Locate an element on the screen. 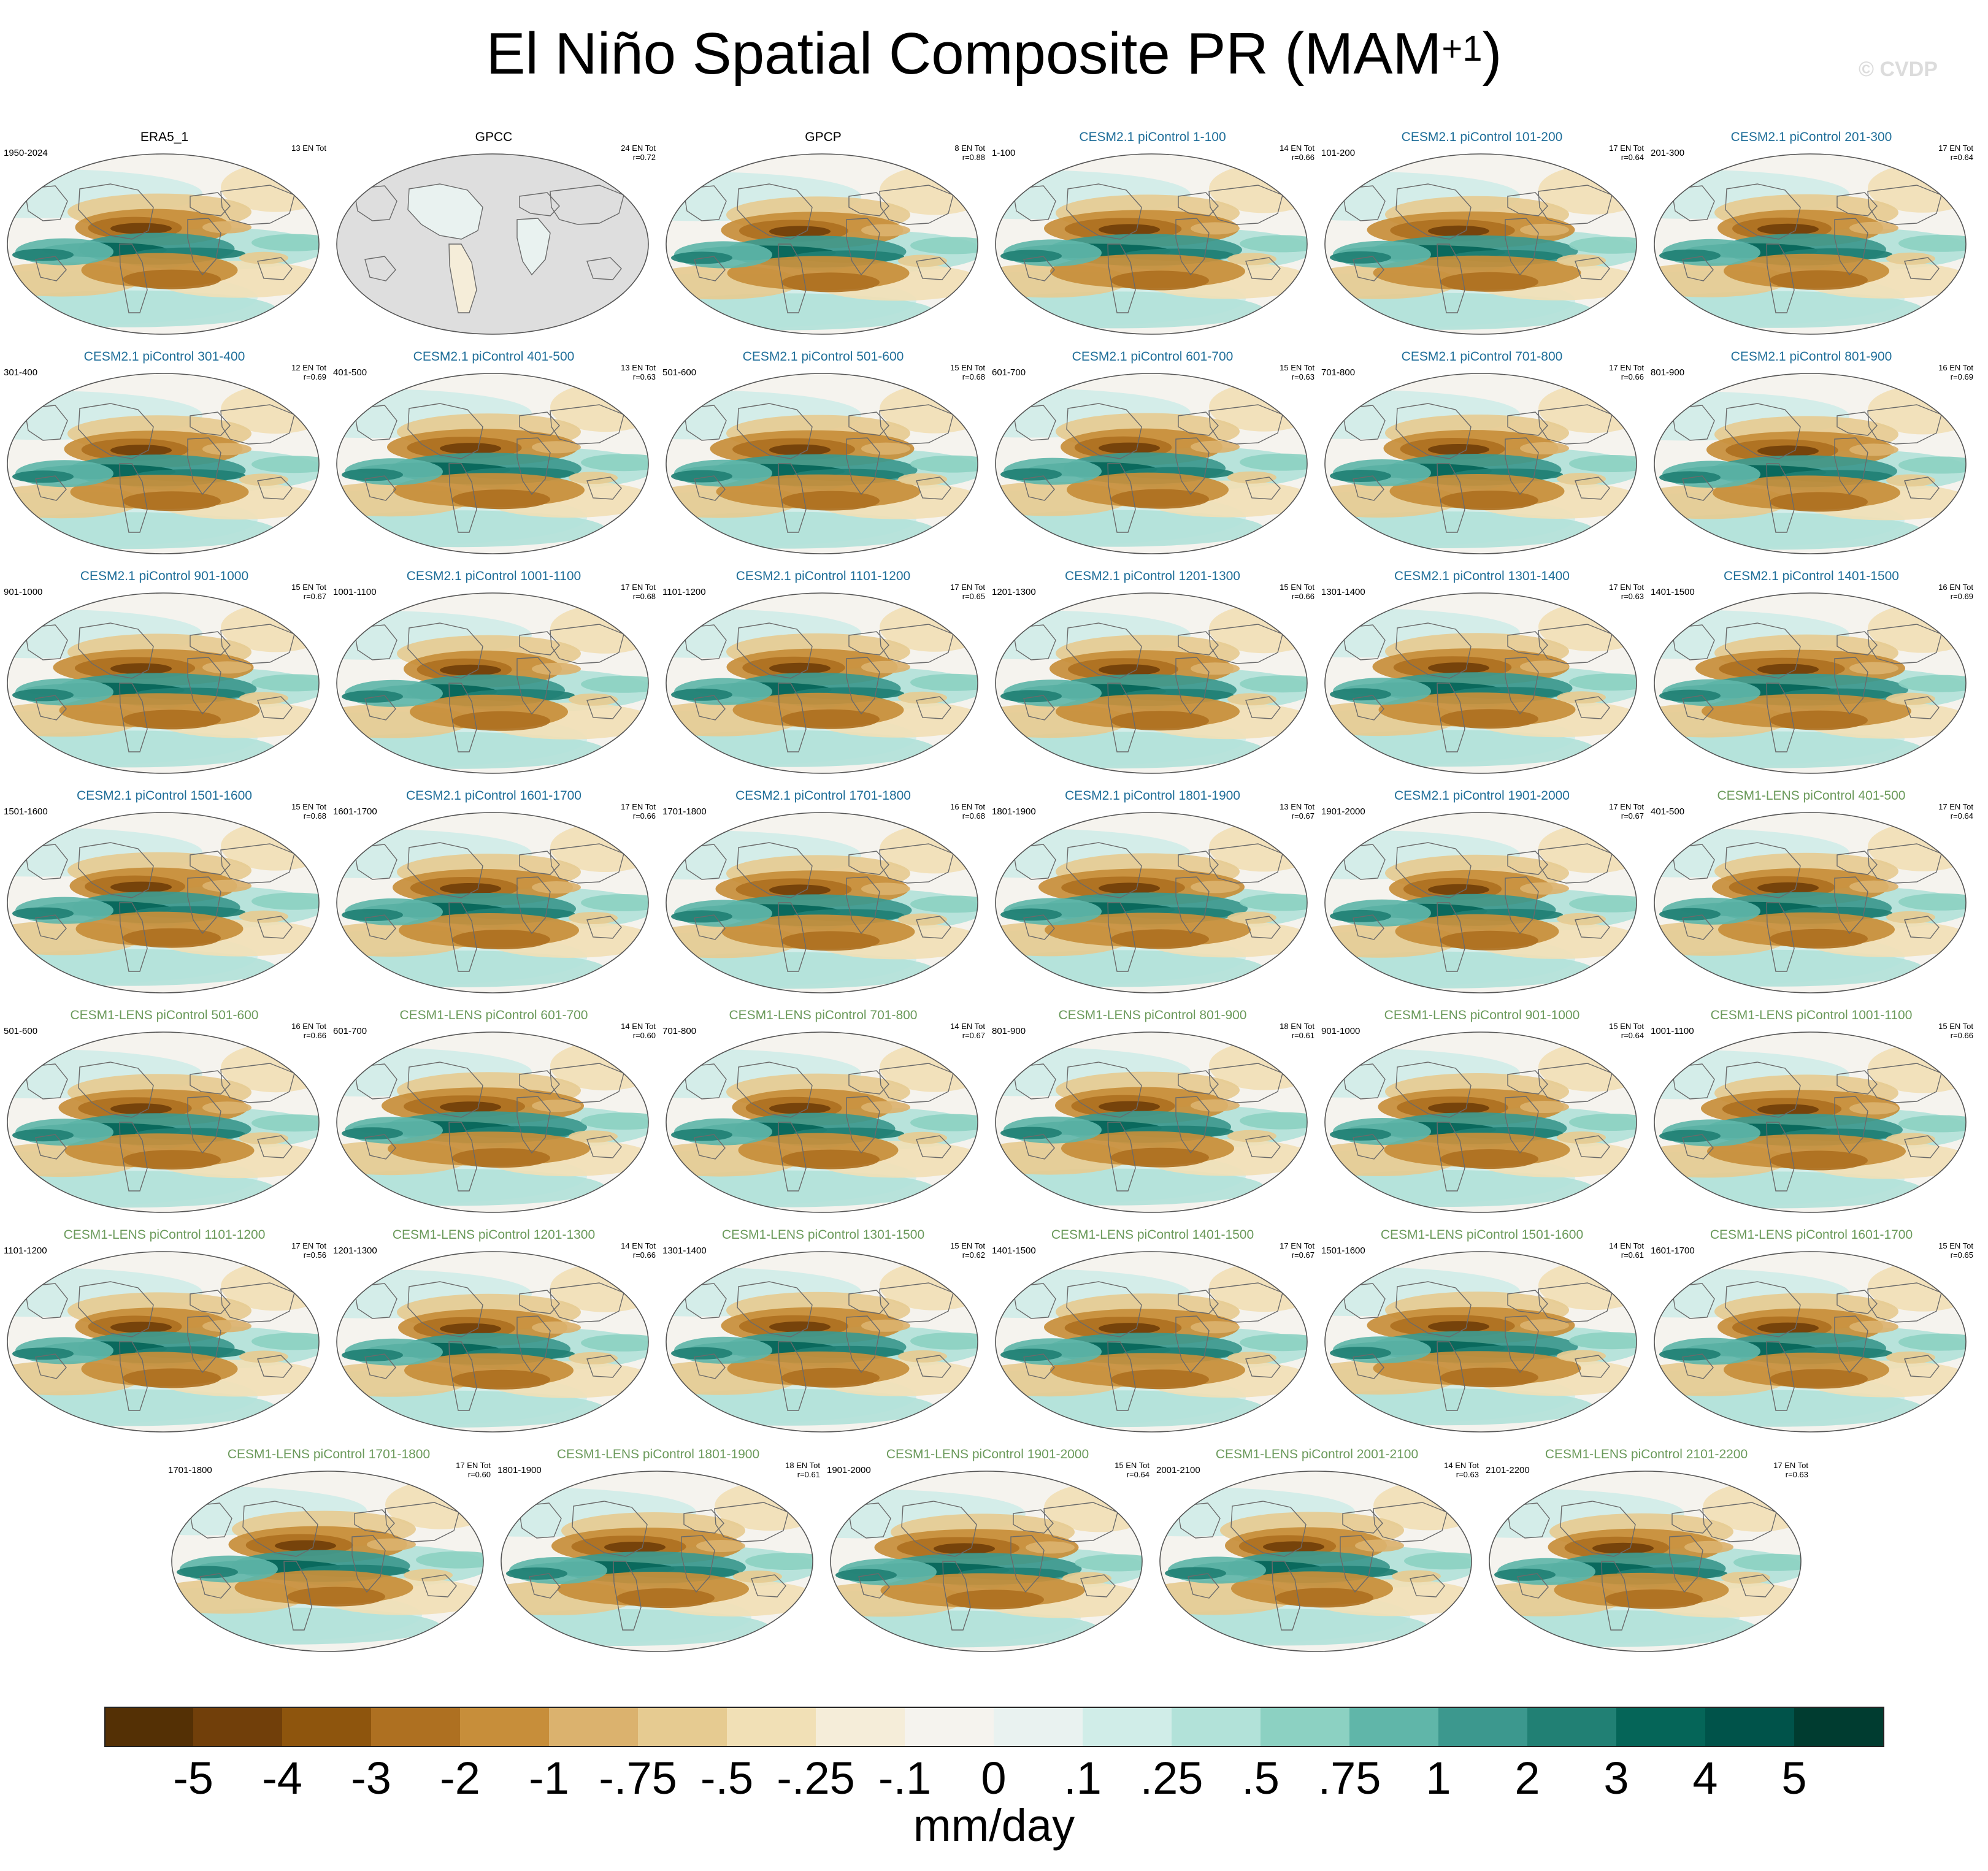 This screenshot has width=1988, height=1871. panel-pattern-correlation: r=0.66 is located at coordinates (644, 816).